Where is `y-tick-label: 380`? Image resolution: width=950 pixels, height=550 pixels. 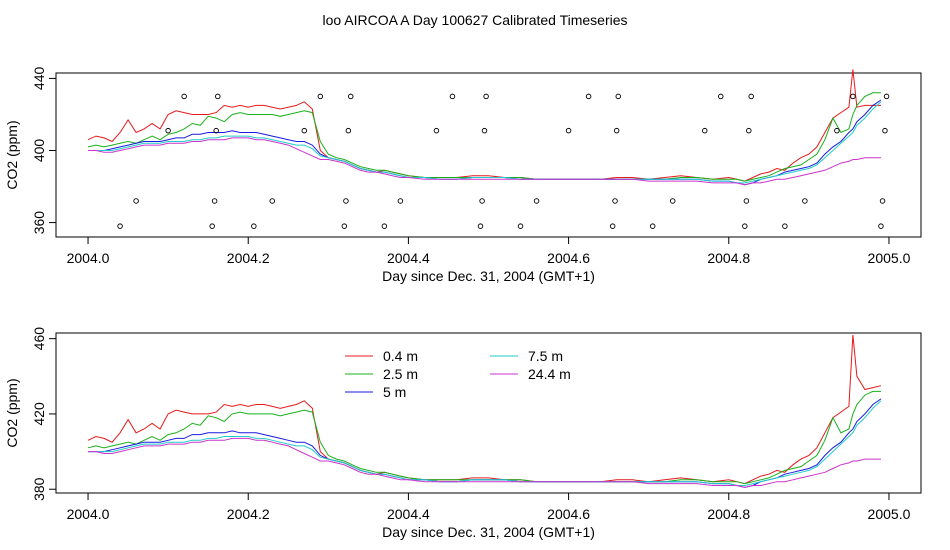 y-tick-label: 380 is located at coordinates (39, 489).